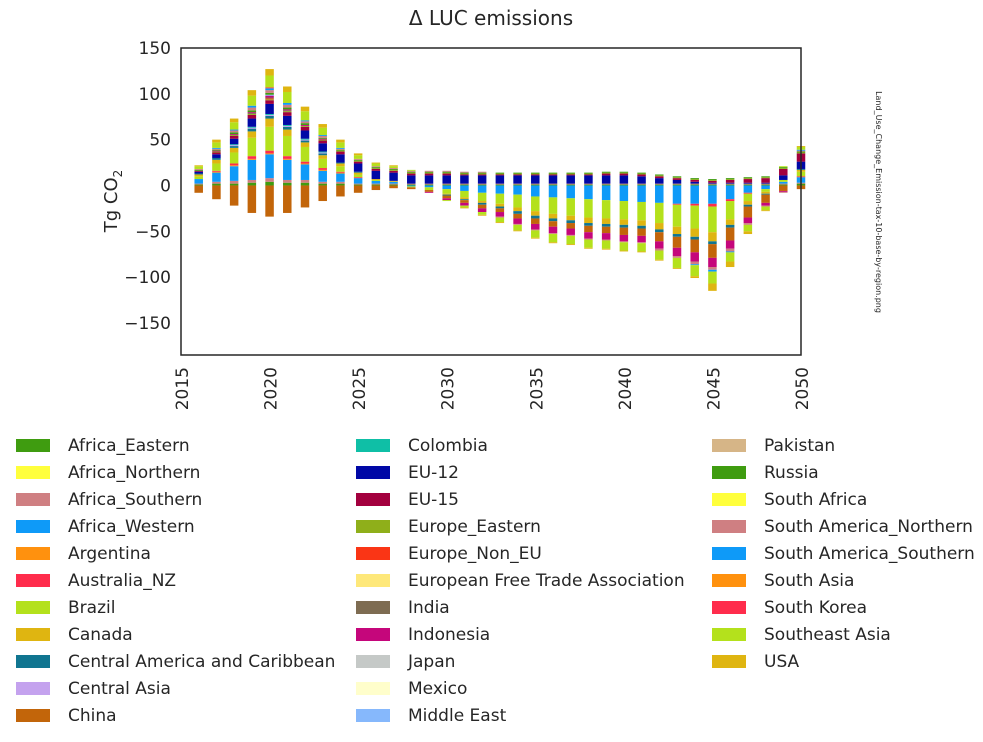  I want to click on legend-label: Argentina, so click(109, 553).